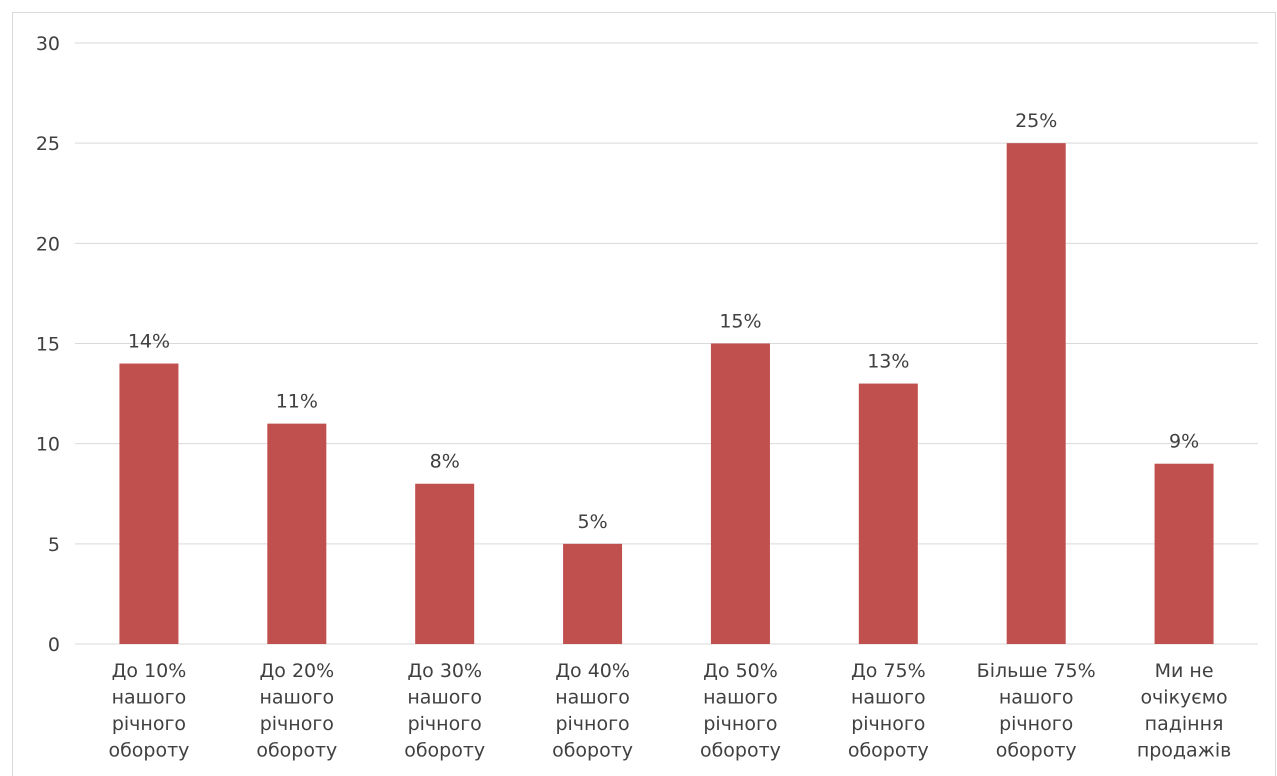 This screenshot has height=776, width=1277. I want to click on y-tick-label: 30, so click(48, 44).